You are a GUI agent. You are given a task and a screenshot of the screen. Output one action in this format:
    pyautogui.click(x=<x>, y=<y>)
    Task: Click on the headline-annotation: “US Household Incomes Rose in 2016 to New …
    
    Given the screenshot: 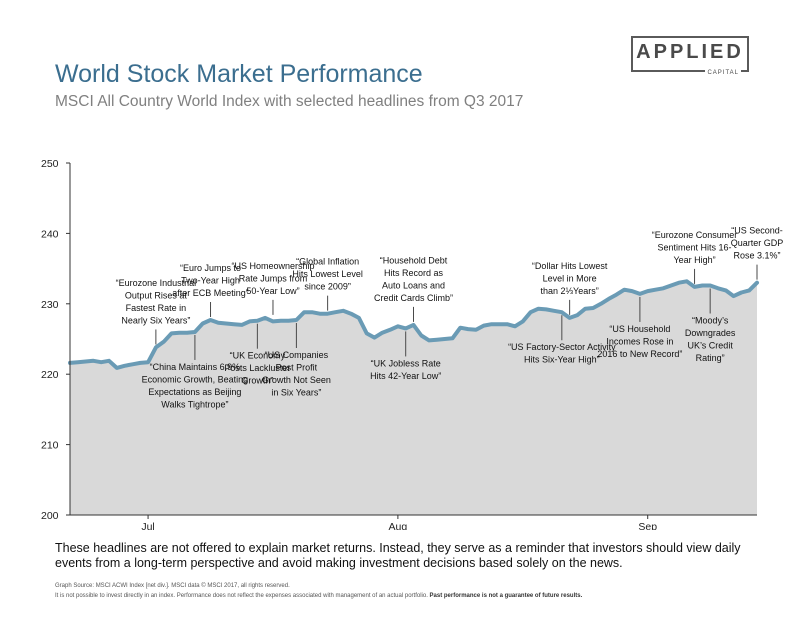 What is the action you would take?
    pyautogui.click(x=639, y=341)
    